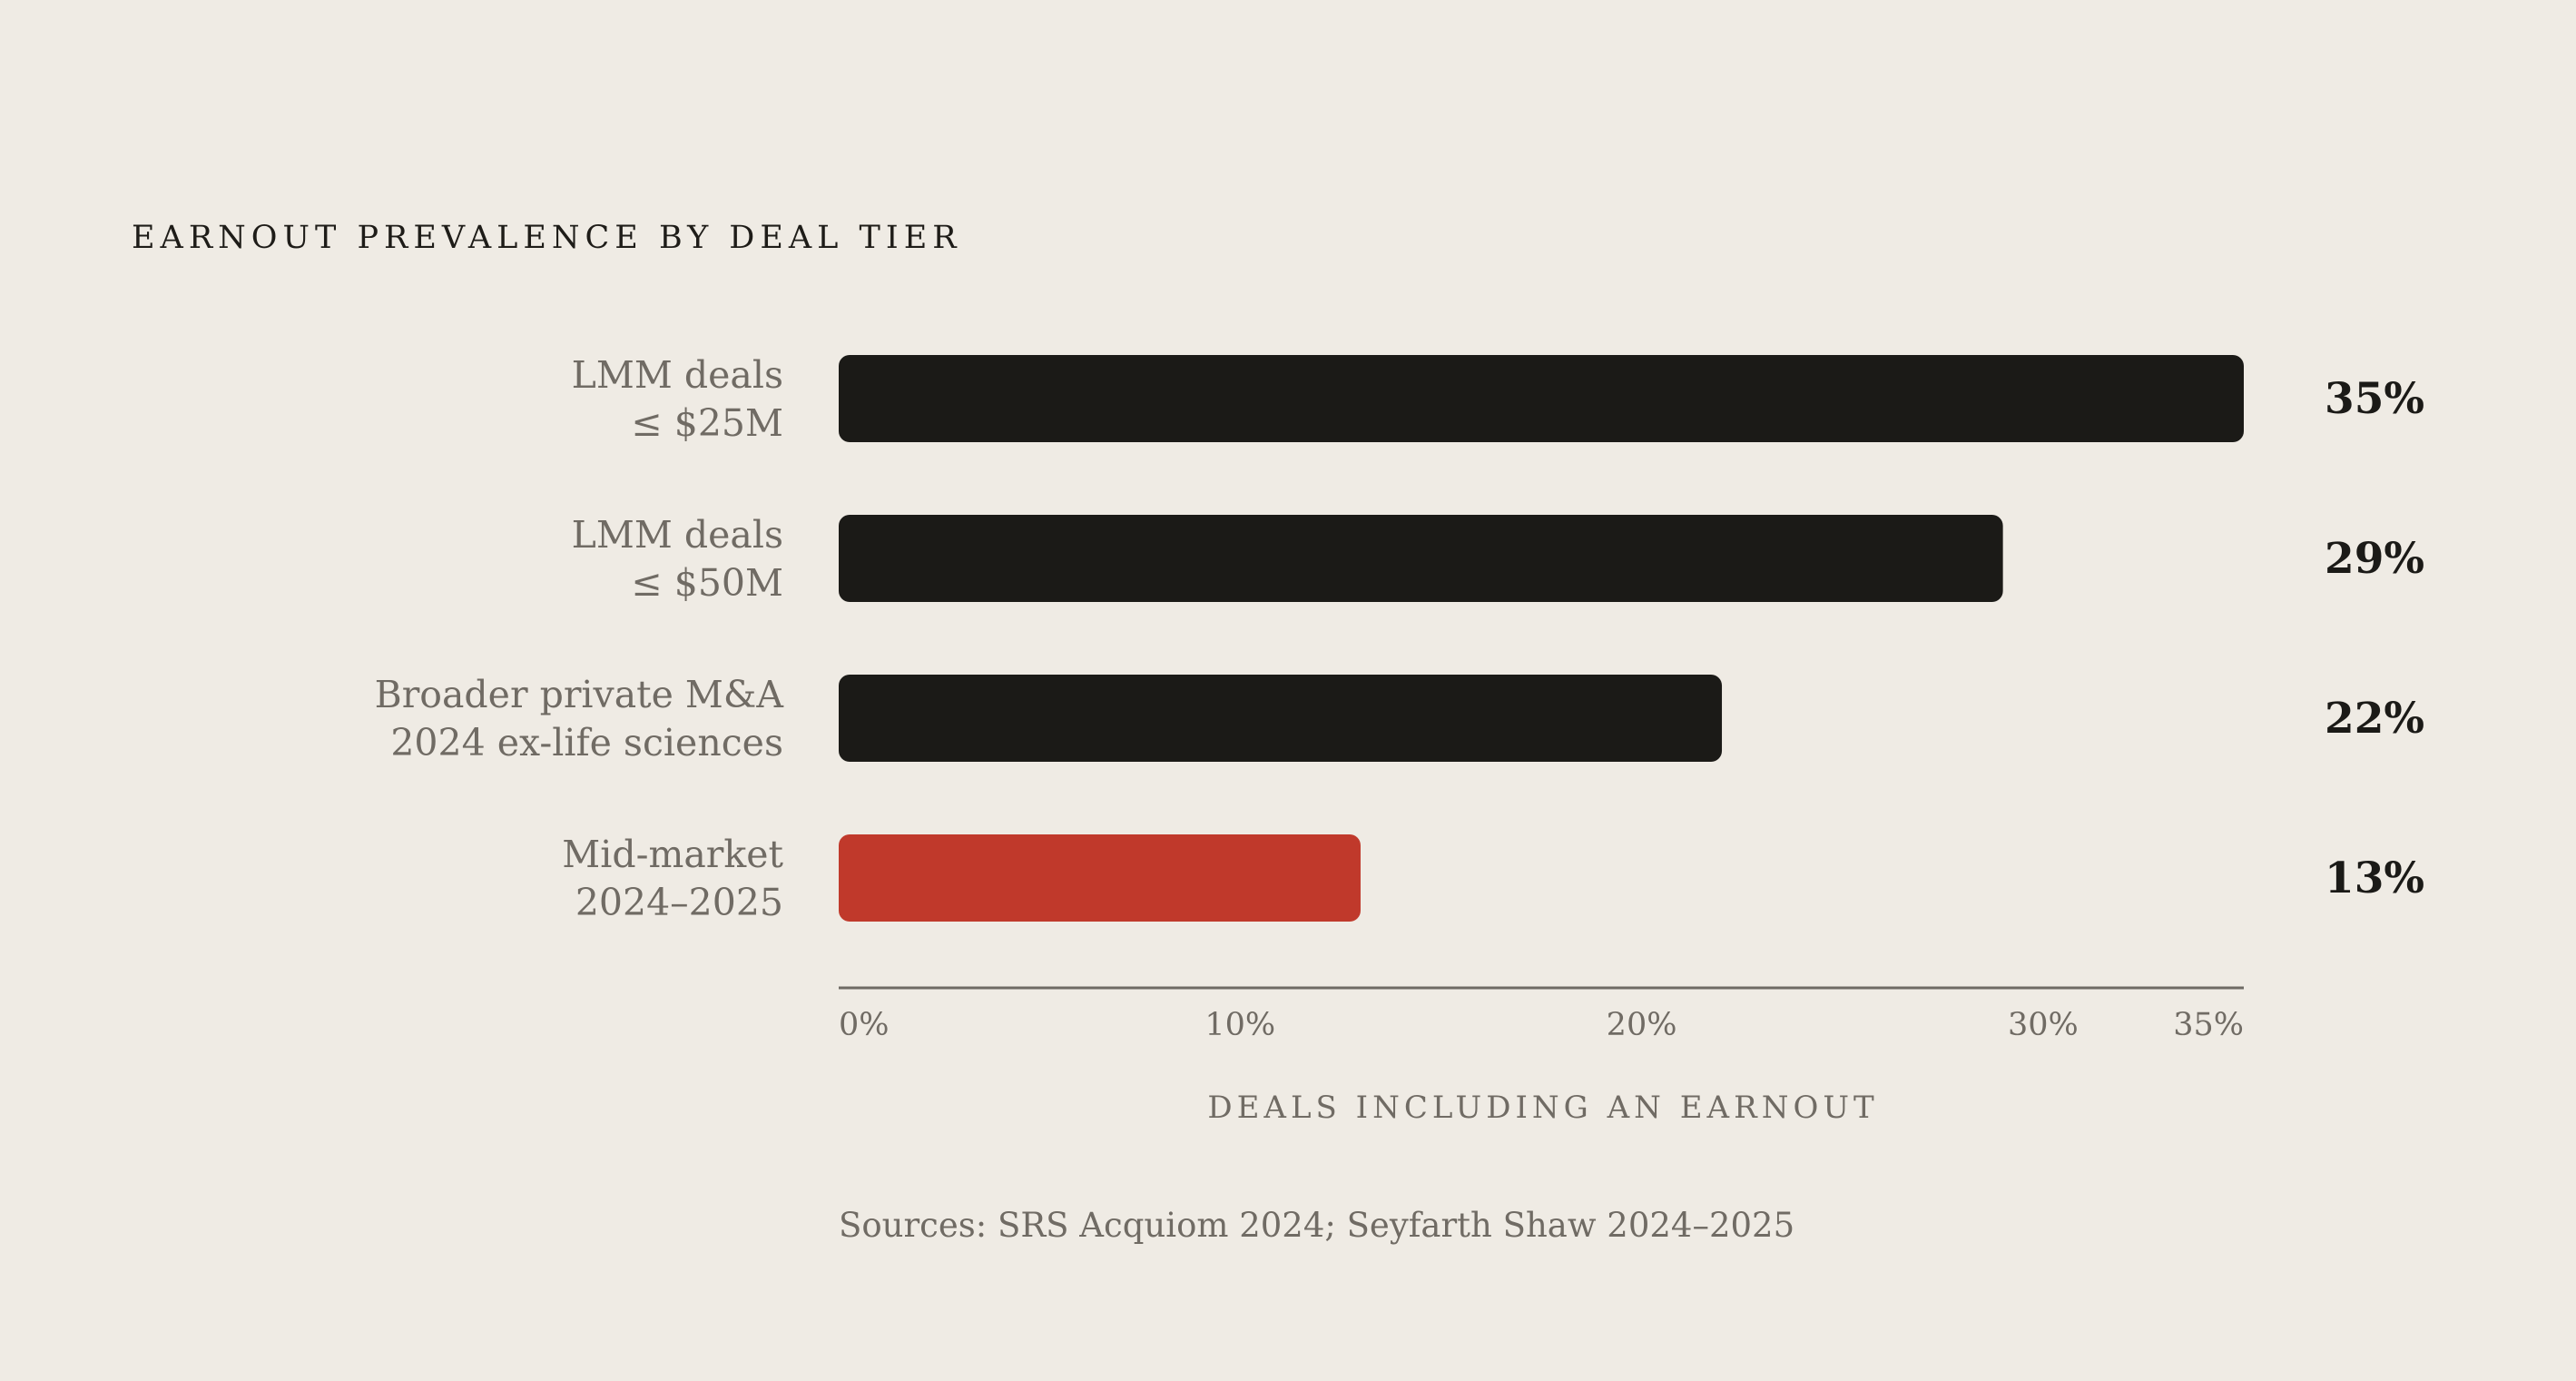 This screenshot has width=2576, height=1381. Describe the element at coordinates (677, 399) in the screenshot. I see `category-label: LMM deals ≤ $25M` at that location.